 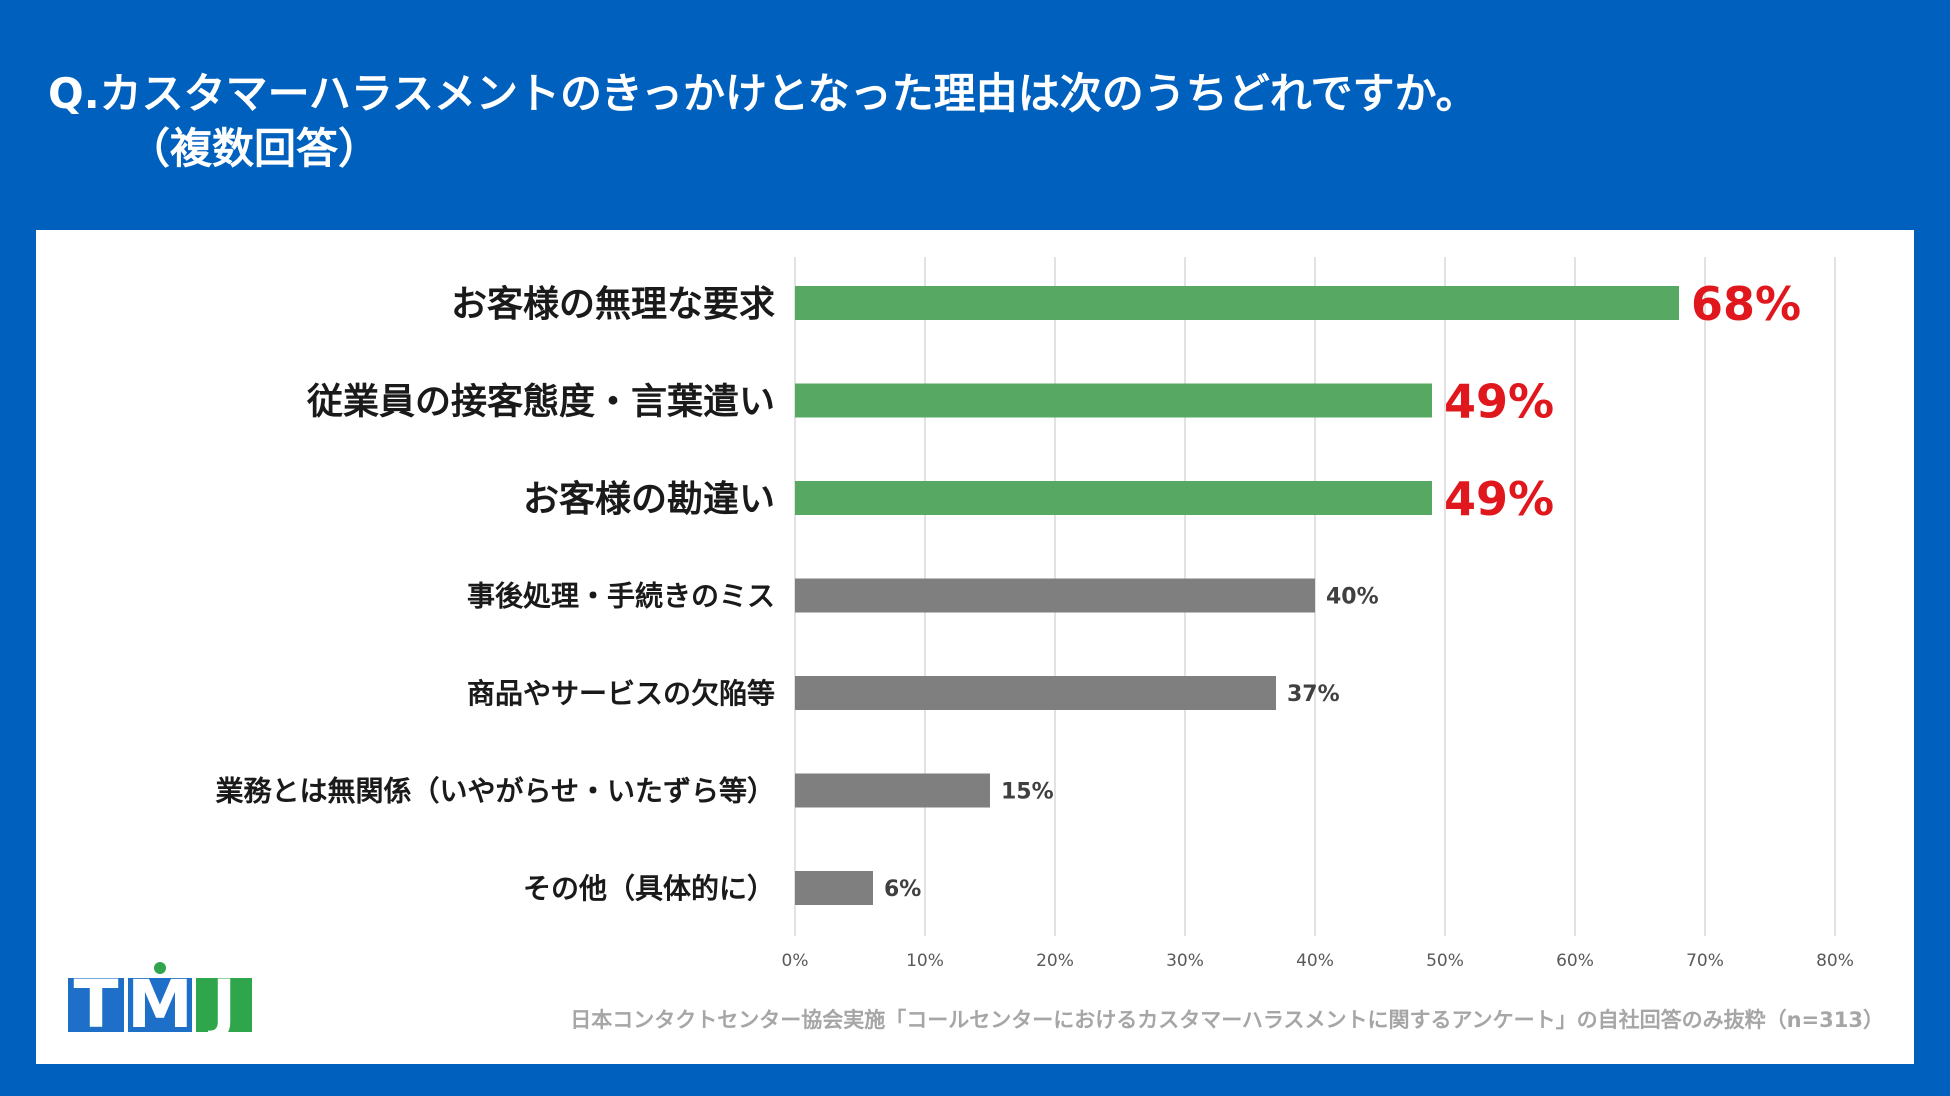 What do you see at coordinates (1027, 792) in the screenshot?
I see `data-label: 15%` at bounding box center [1027, 792].